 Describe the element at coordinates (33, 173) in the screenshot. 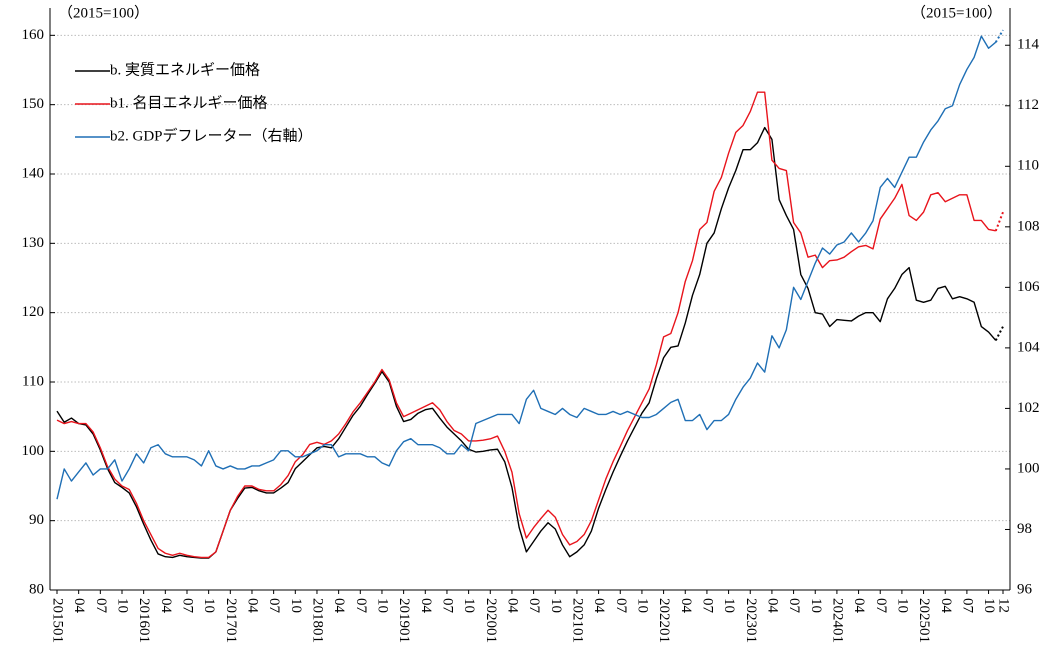

I see `y-tick-label: 140` at that location.